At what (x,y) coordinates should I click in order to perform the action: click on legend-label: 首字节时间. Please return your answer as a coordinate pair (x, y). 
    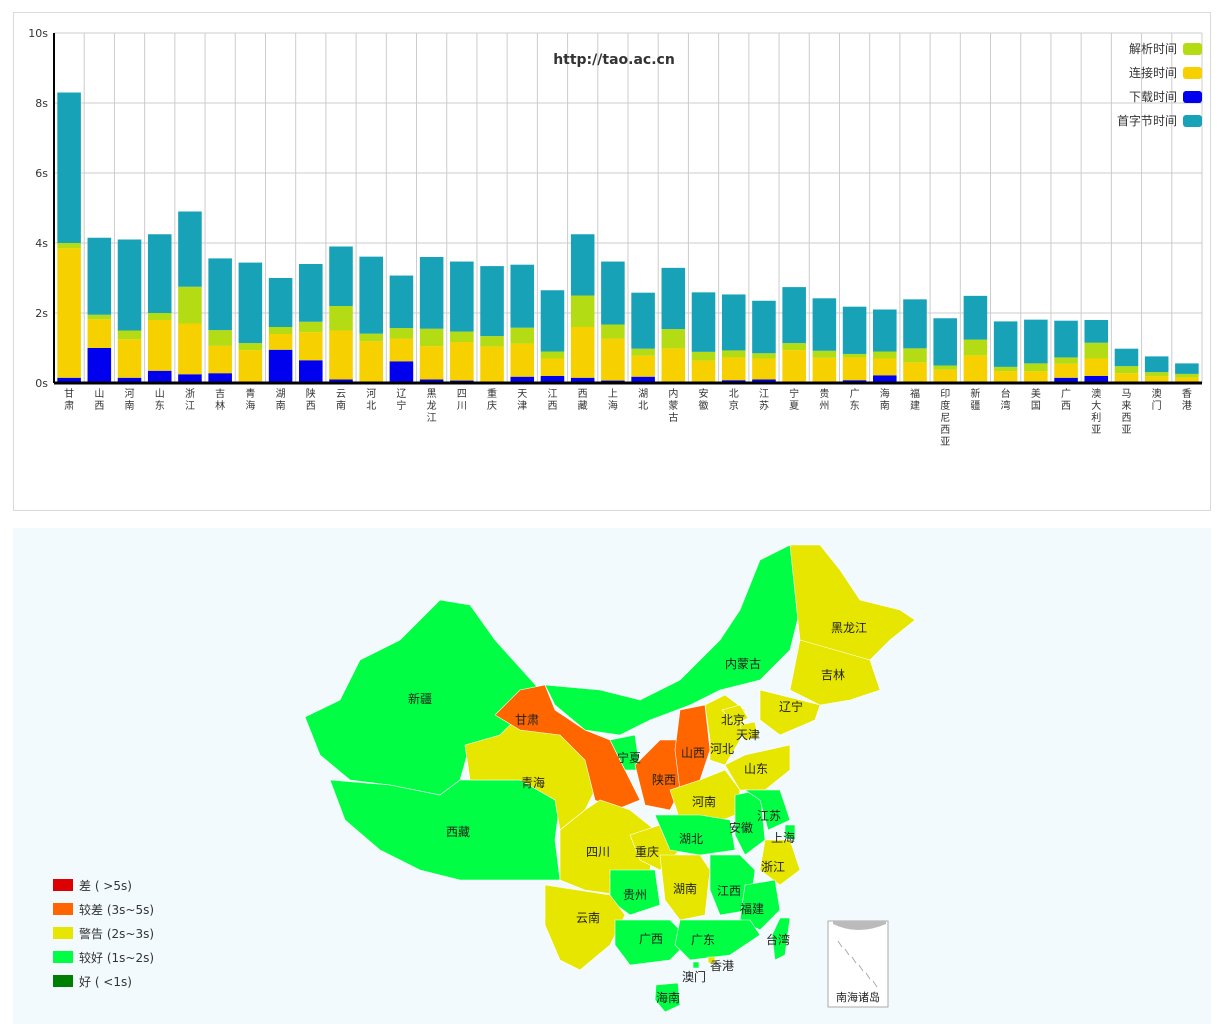
    Looking at the image, I should click on (1147, 120).